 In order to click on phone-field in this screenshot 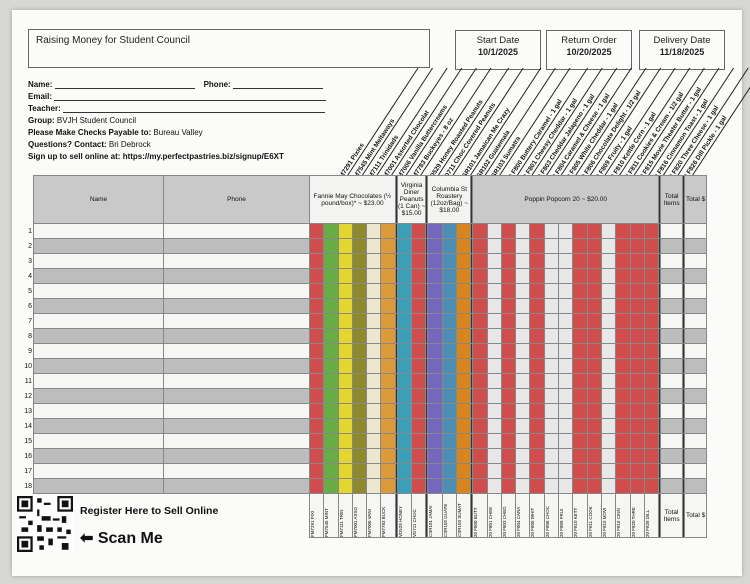, I will do `click(277, 84)`.